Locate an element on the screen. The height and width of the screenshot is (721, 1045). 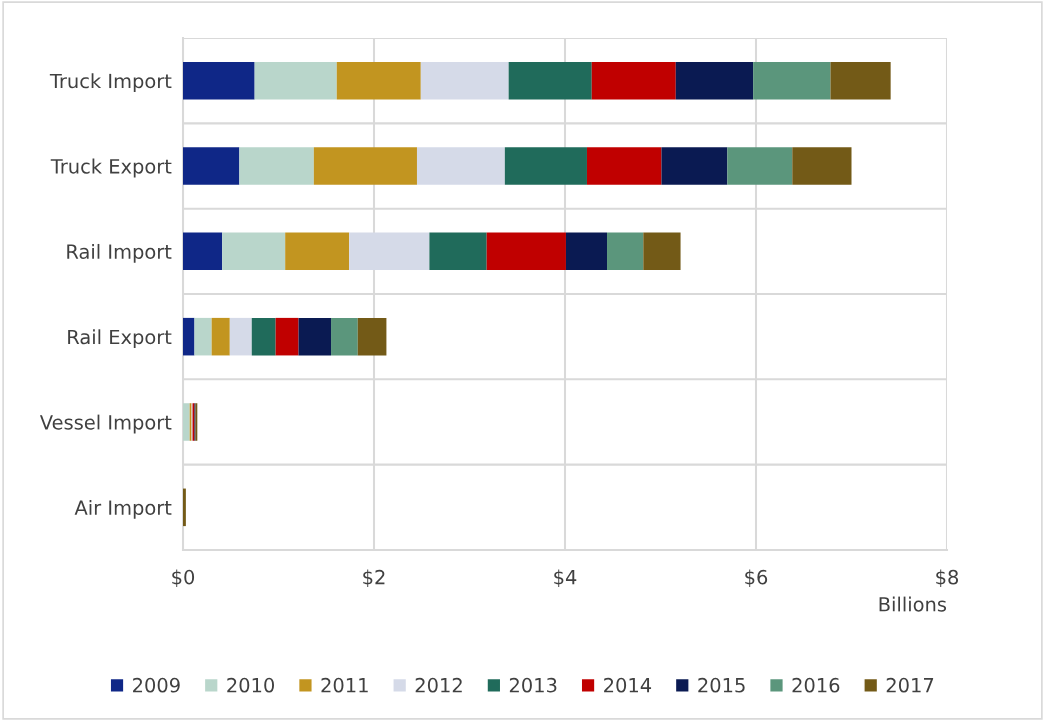
x-axis-title: Billions is located at coordinates (913, 604).